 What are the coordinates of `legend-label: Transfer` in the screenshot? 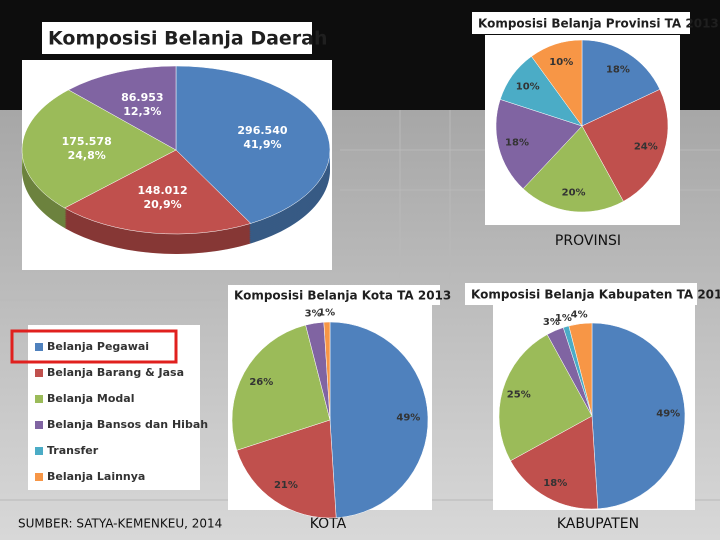 It's located at (73, 450).